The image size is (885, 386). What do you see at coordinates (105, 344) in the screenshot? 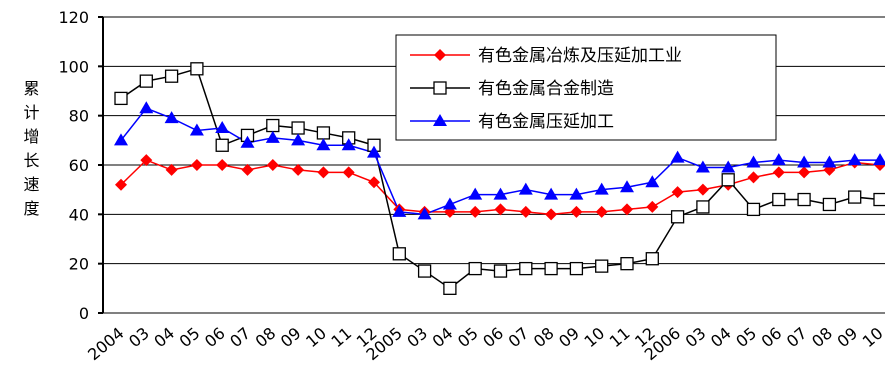
I see `x-tick-label: 2004` at bounding box center [105, 344].